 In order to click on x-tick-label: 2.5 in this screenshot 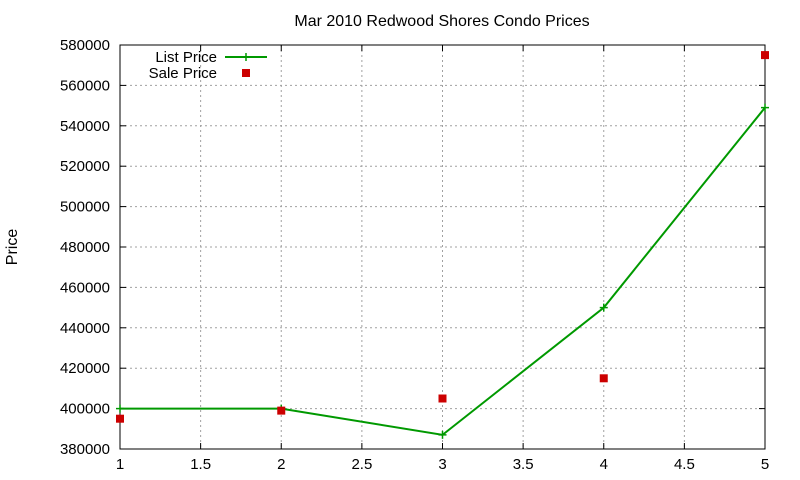, I will do `click(361, 464)`.